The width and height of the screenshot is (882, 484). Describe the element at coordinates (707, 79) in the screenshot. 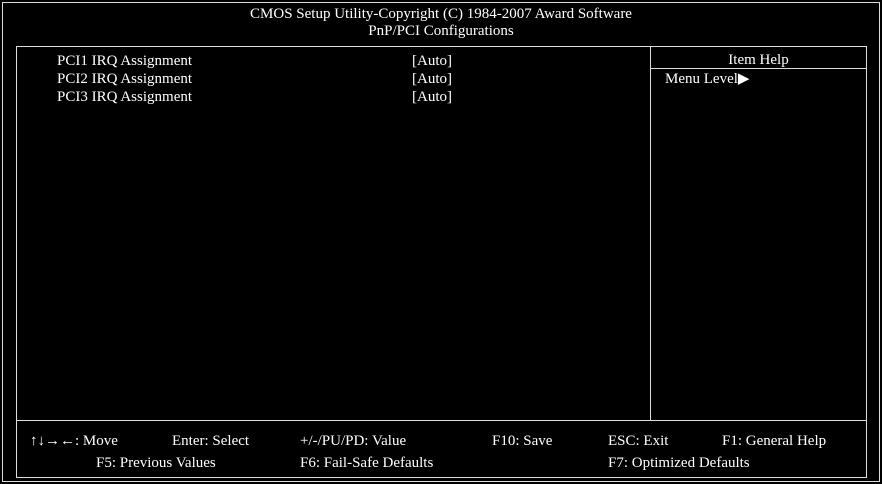

I see `menu-level: Menu Level▶` at that location.